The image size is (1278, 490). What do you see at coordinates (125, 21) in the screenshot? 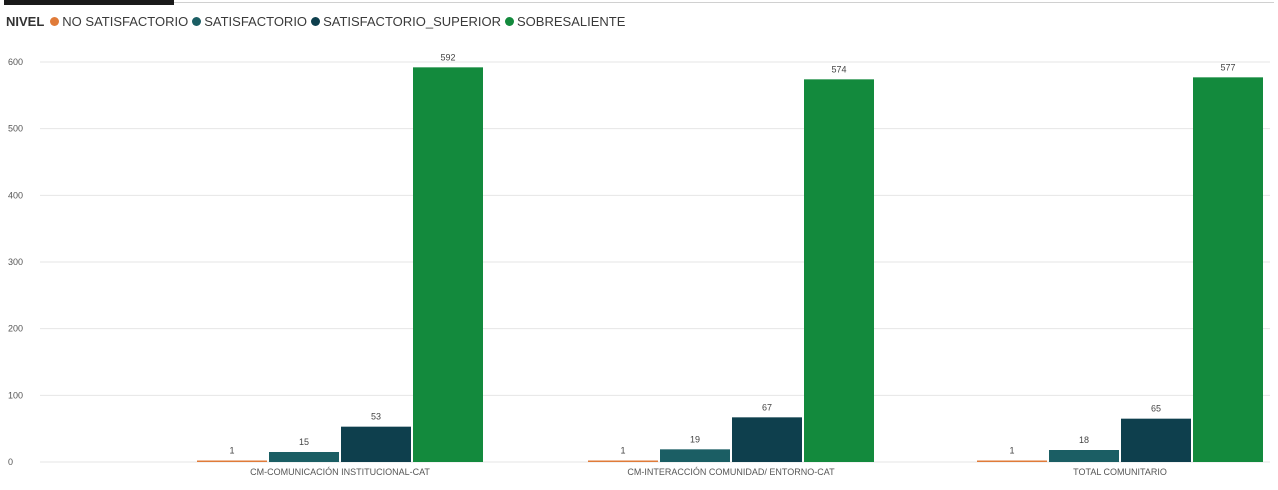
I see `legend-label: NO SATISFACTORIO` at bounding box center [125, 21].